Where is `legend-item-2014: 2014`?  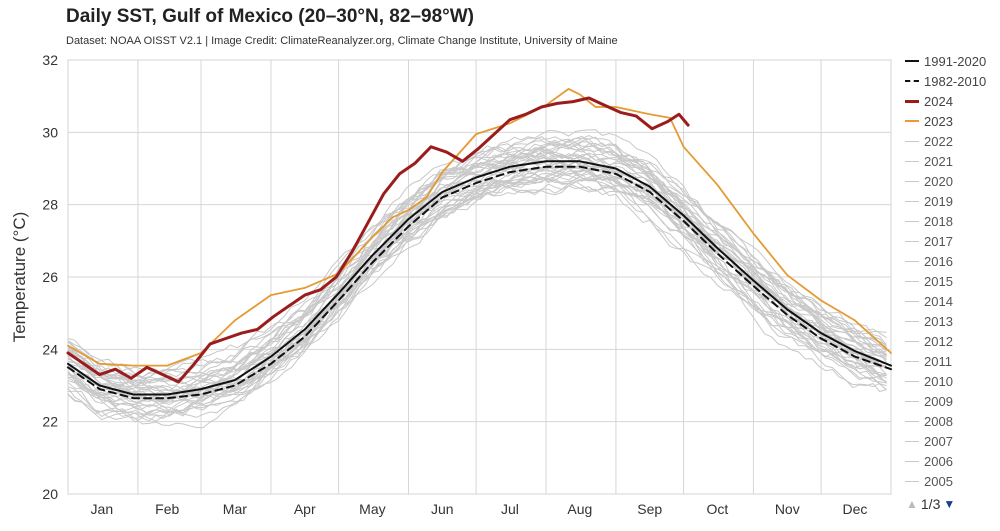 legend-item-2014: 2014 is located at coordinates (952, 301).